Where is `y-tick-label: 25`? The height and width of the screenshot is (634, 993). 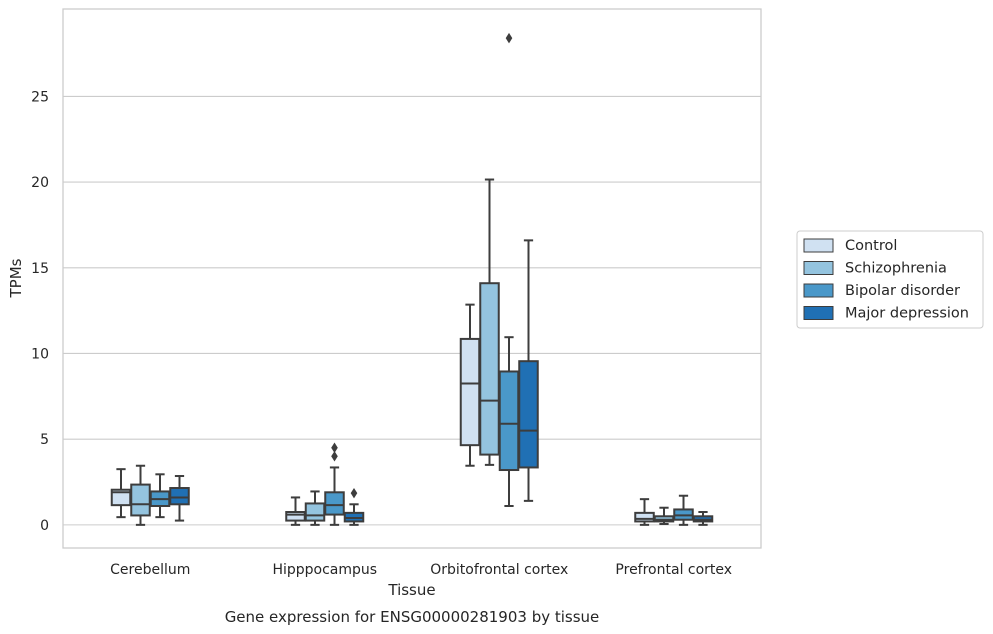
y-tick-label: 25 is located at coordinates (40, 97).